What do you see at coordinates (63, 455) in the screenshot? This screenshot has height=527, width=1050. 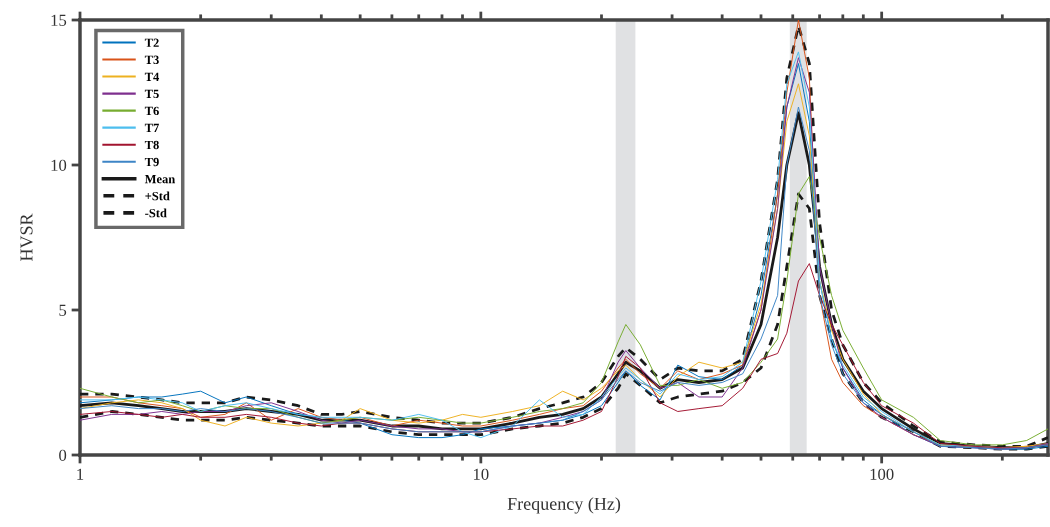 I see `y-tick-label: 0` at bounding box center [63, 455].